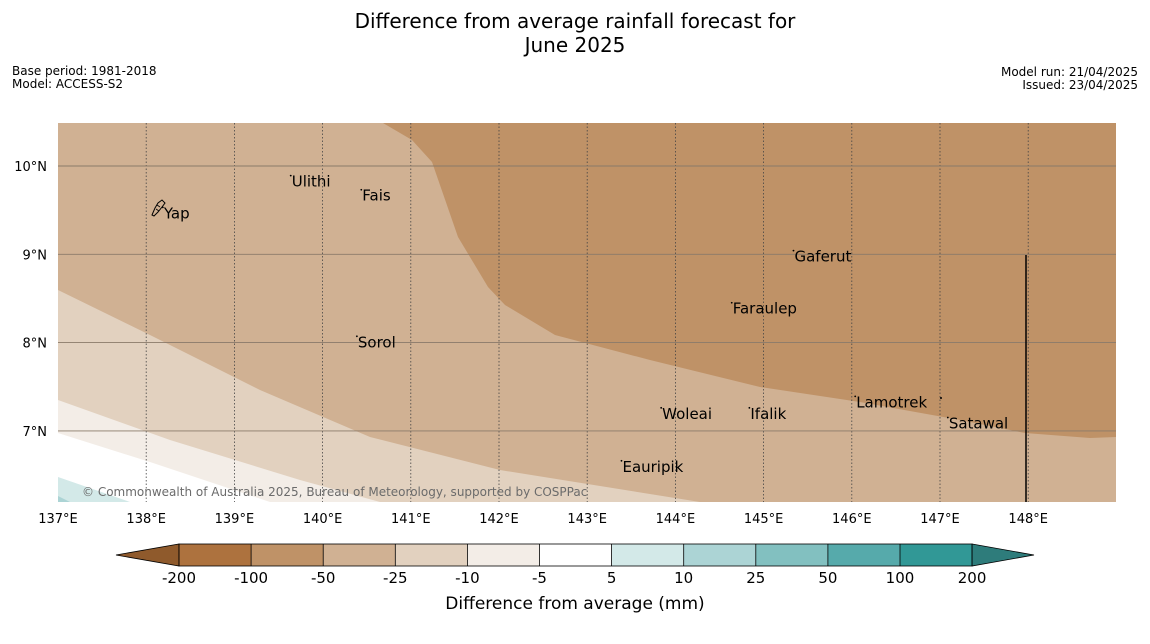 The image size is (1150, 644). Describe the element at coordinates (1080, 85) in the screenshot. I see `issued-text: Issued: 23/04/2025` at that location.